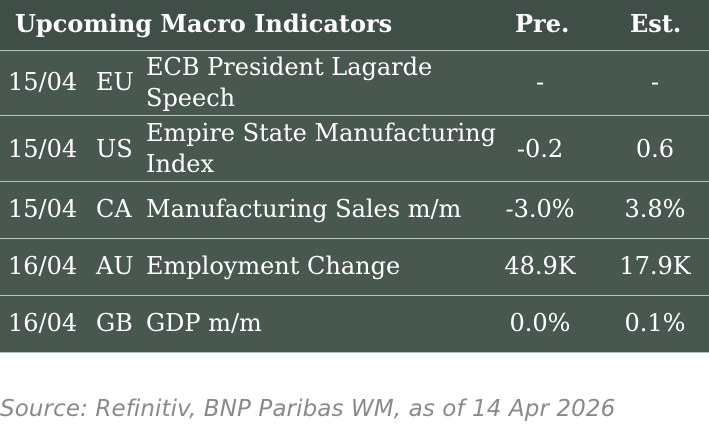 This screenshot has width=709, height=432. I want to click on row-previous: -, so click(540, 82).